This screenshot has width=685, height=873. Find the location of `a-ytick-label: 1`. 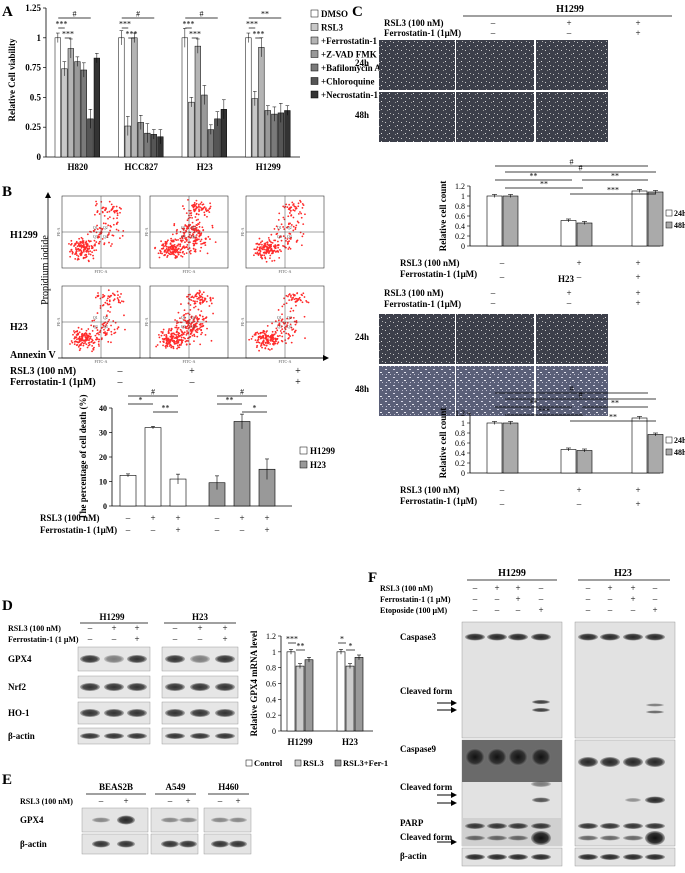

a-ytick-label: 1 is located at coordinates (39, 38).